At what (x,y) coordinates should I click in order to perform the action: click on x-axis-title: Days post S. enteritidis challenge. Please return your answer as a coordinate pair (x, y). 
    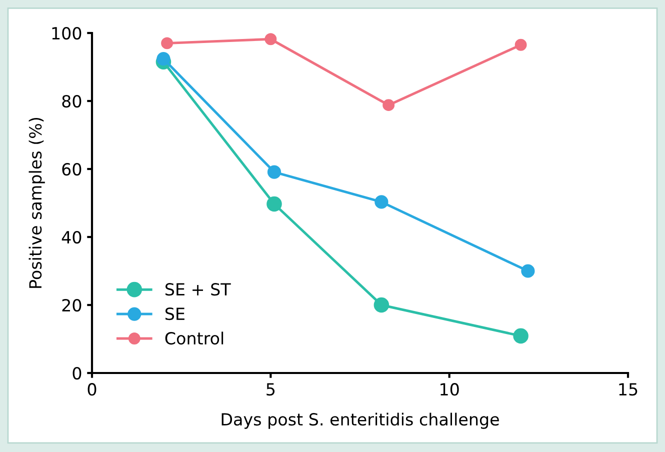
    Looking at the image, I should click on (360, 420).